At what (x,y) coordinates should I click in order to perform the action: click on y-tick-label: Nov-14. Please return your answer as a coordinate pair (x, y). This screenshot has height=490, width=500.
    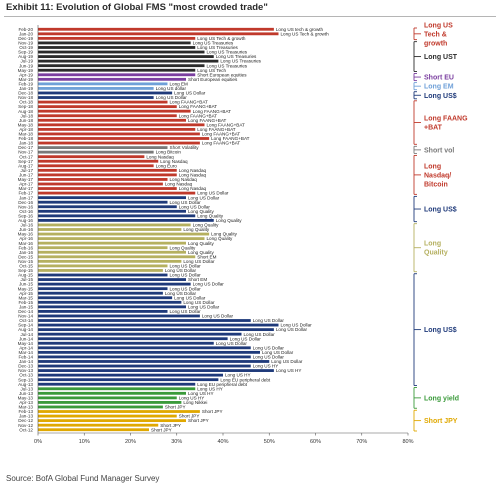
    Looking at the image, I should click on (25, 316).